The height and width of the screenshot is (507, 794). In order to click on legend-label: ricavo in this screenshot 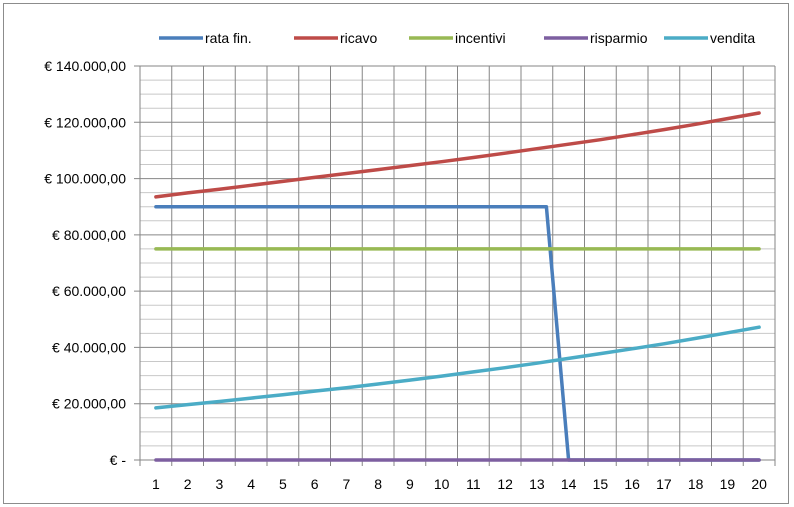, I will do `click(359, 38)`.